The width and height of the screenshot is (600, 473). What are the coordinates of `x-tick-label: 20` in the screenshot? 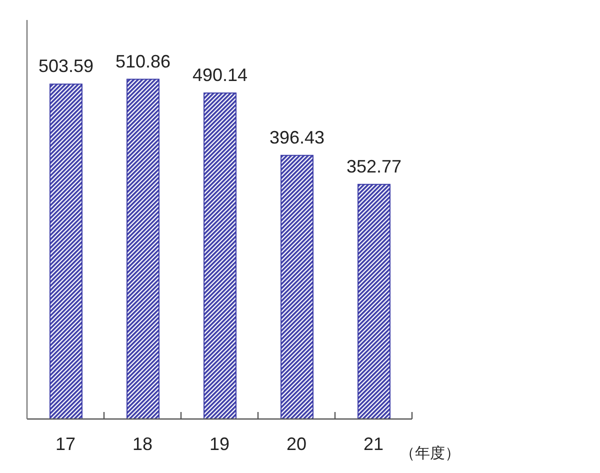 It's located at (296, 444).